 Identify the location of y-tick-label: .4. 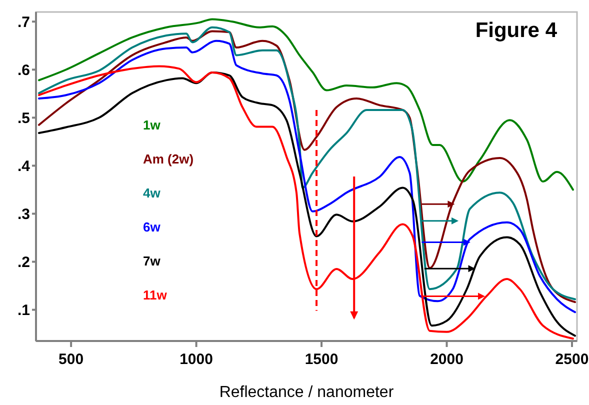
(24, 166).